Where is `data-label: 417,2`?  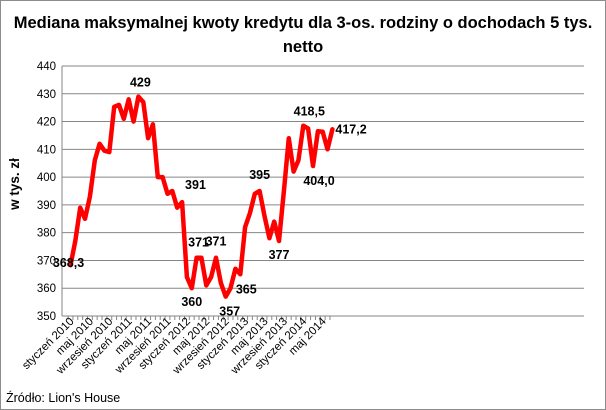
data-label: 417,2 is located at coordinates (350, 129).